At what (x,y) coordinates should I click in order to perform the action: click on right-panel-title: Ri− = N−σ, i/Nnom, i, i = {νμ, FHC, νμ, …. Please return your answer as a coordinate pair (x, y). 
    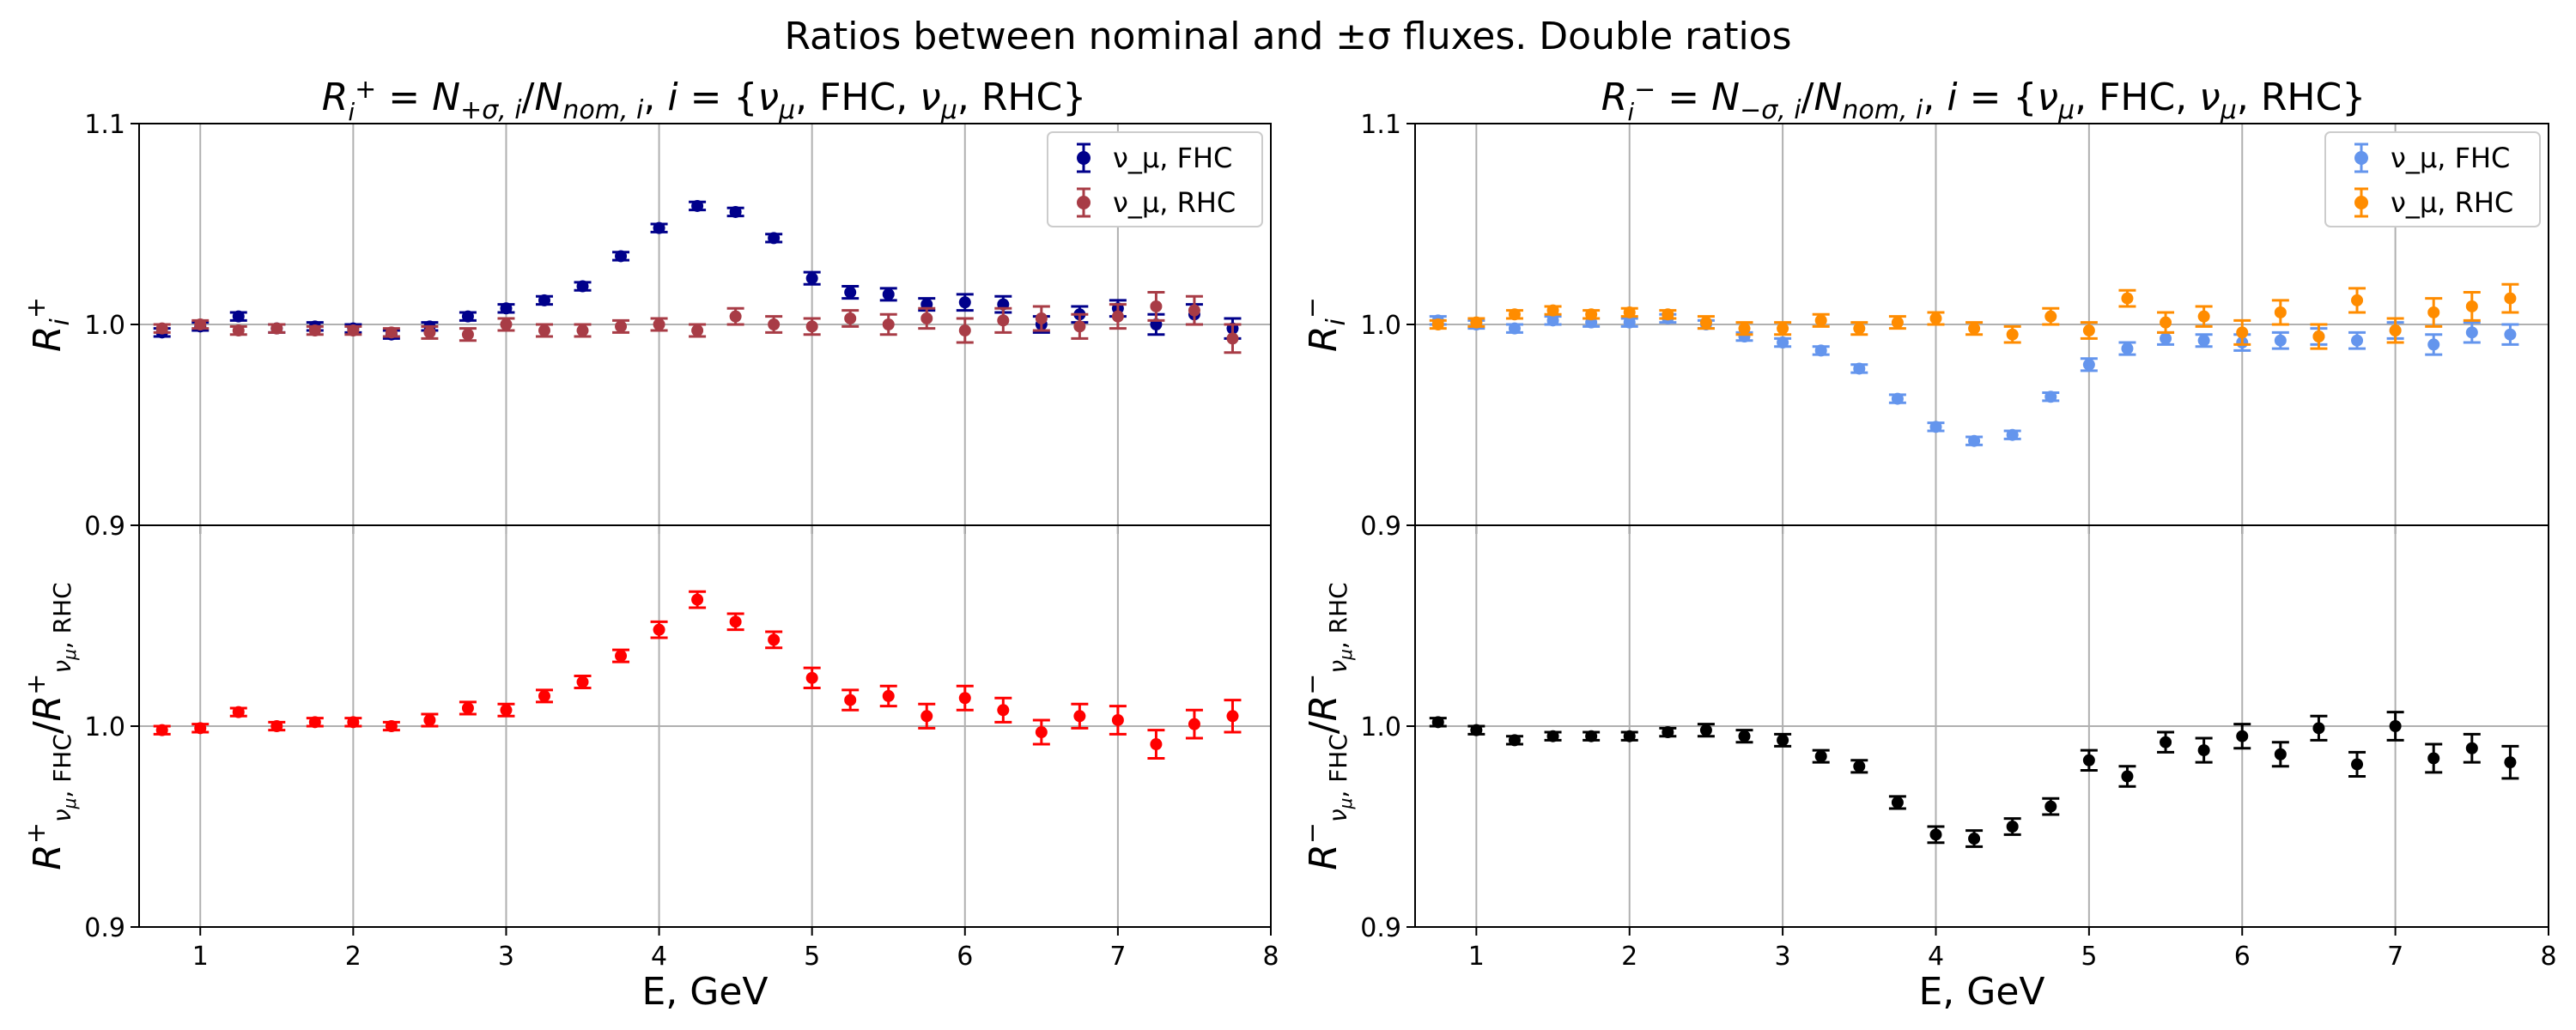
    Looking at the image, I should click on (1983, 100).